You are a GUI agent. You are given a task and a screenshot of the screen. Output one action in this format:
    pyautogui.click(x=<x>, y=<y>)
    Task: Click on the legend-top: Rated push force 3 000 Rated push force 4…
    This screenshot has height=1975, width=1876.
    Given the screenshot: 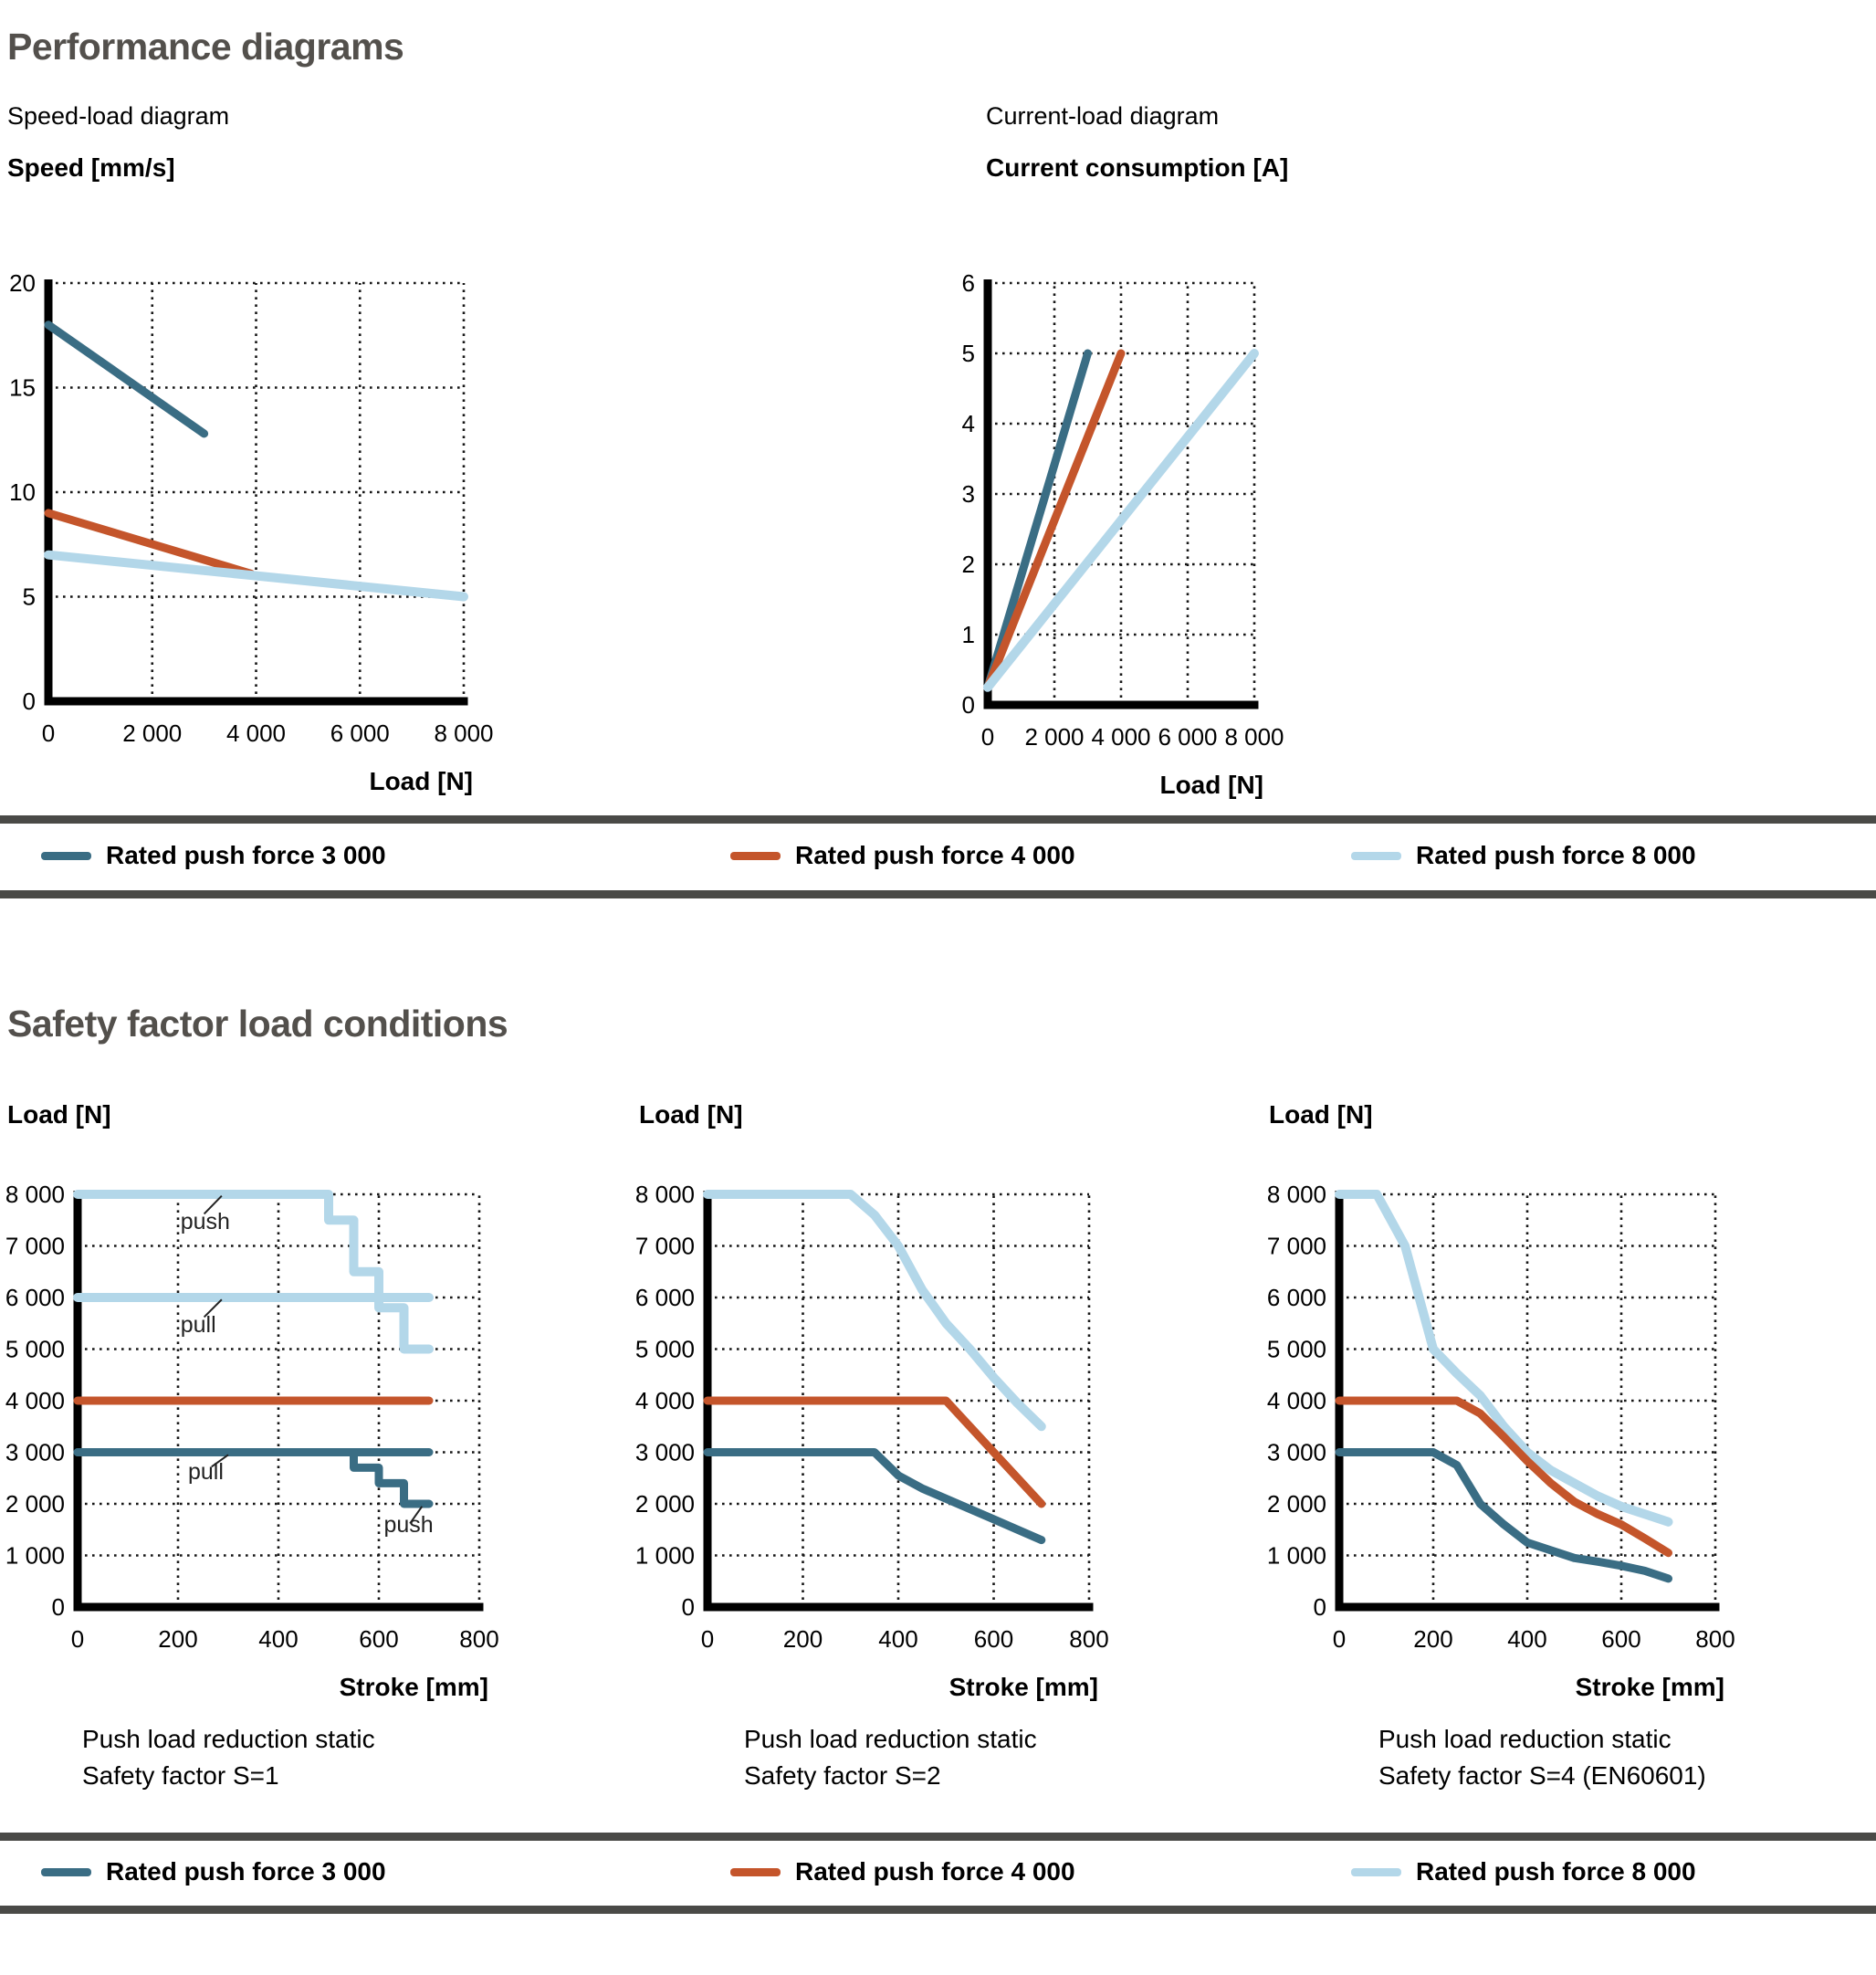 What is the action you would take?
    pyautogui.click(x=938, y=855)
    